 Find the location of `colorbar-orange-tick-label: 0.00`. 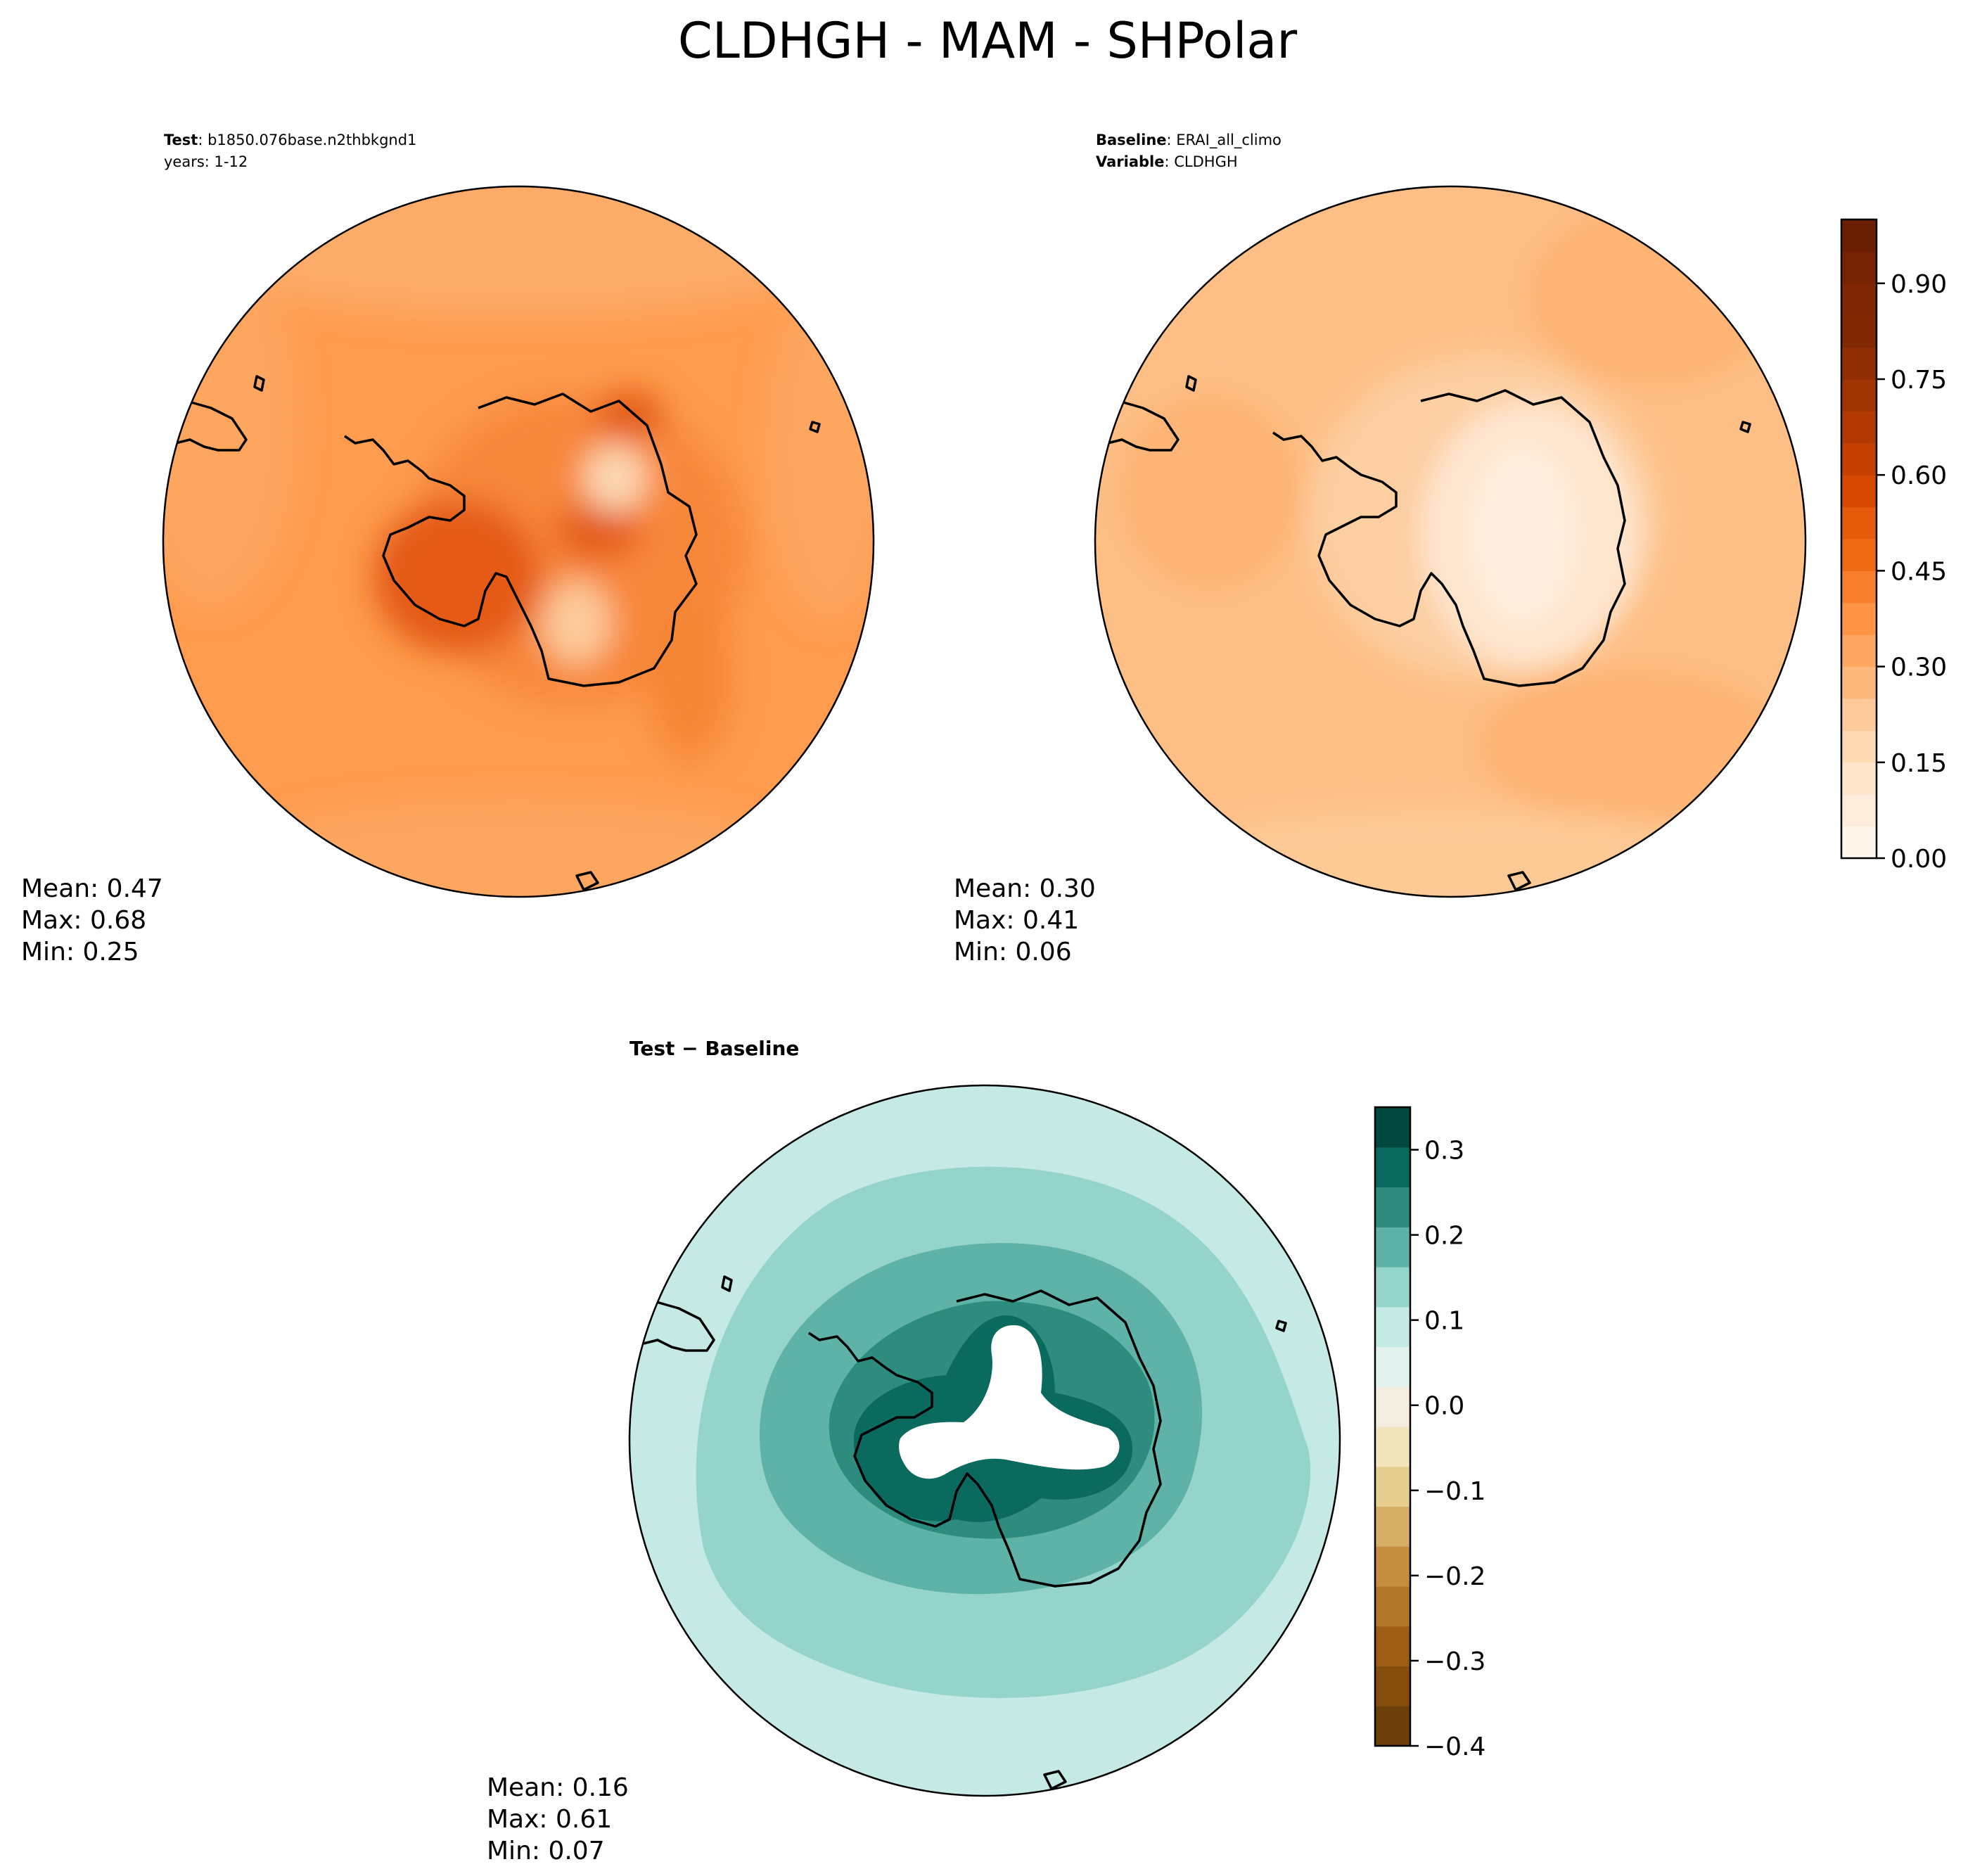

colorbar-orange-tick-label: 0.00 is located at coordinates (1919, 859).